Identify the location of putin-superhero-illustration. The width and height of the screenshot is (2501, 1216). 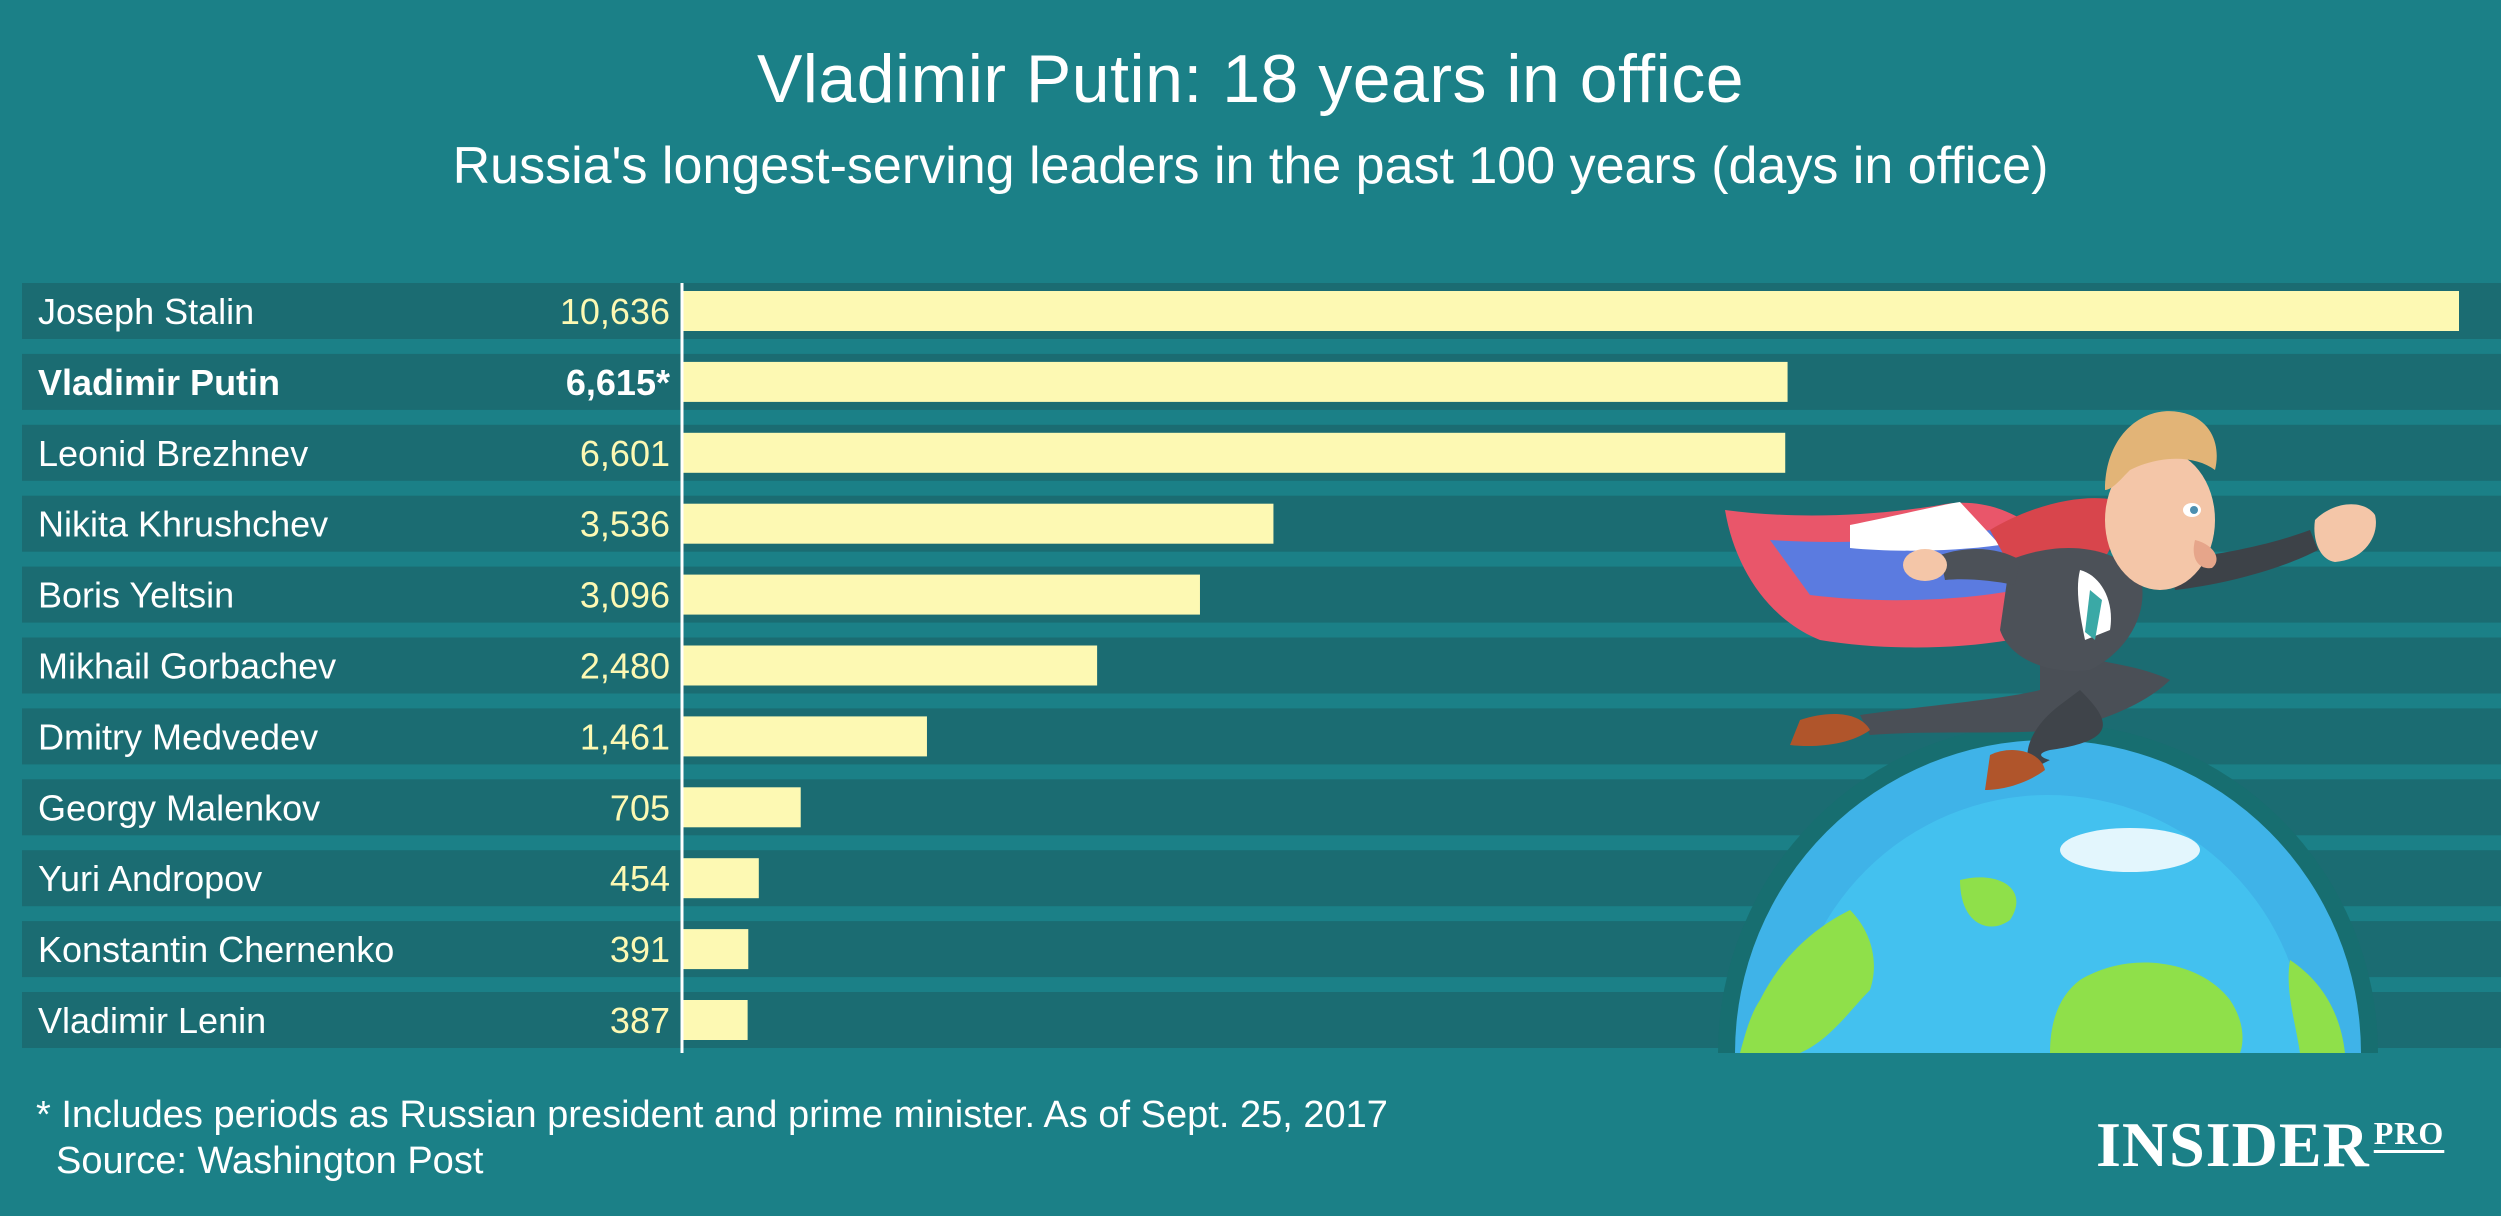
(2048, 732).